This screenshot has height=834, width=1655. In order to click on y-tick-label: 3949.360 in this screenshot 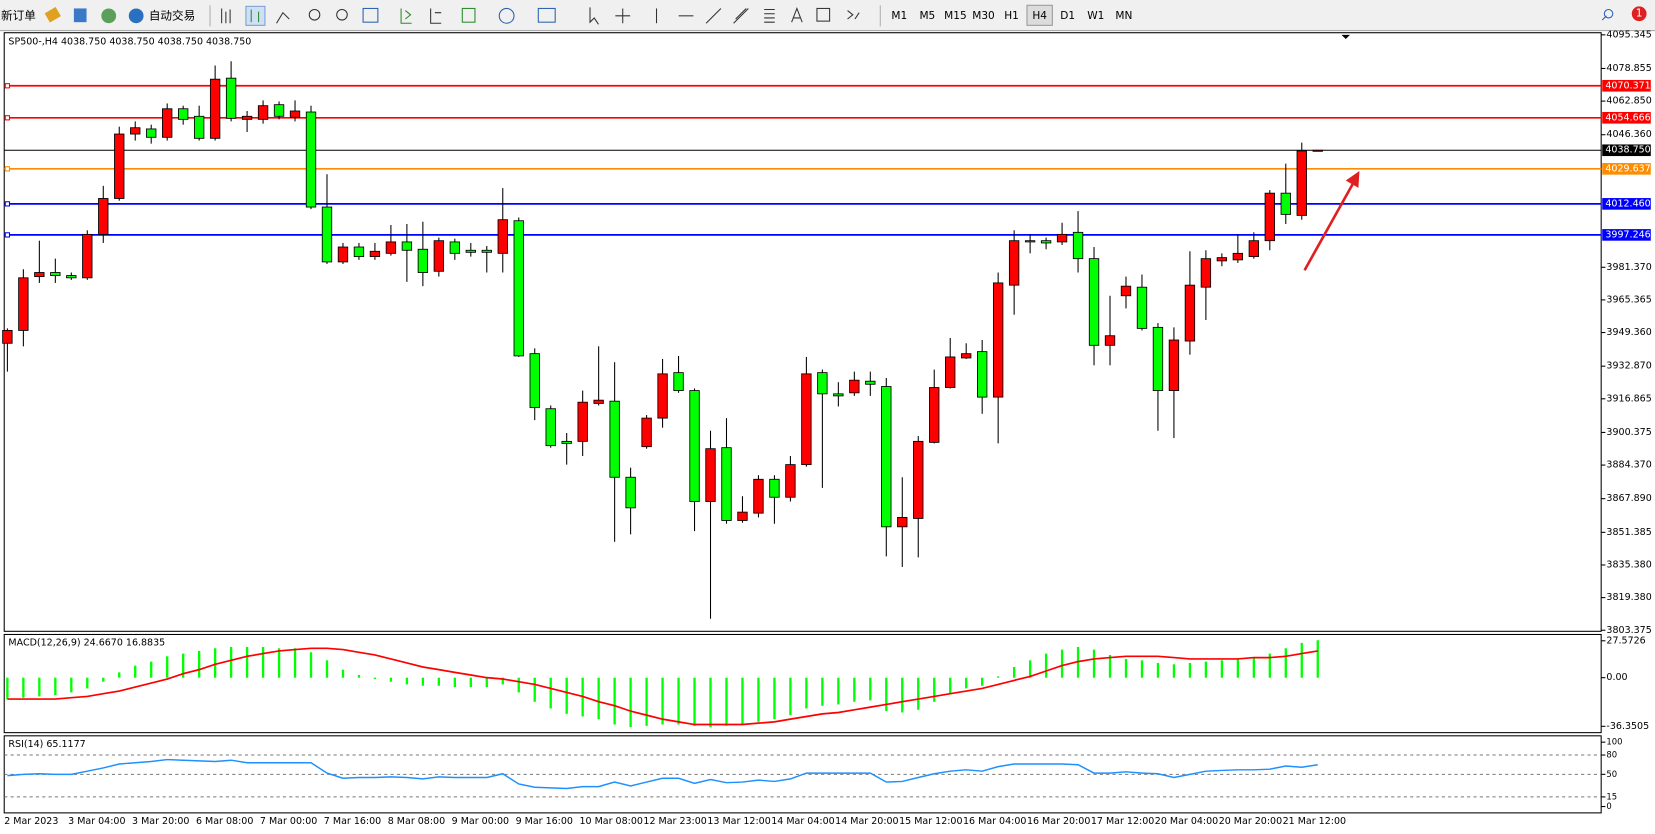, I will do `click(1628, 332)`.